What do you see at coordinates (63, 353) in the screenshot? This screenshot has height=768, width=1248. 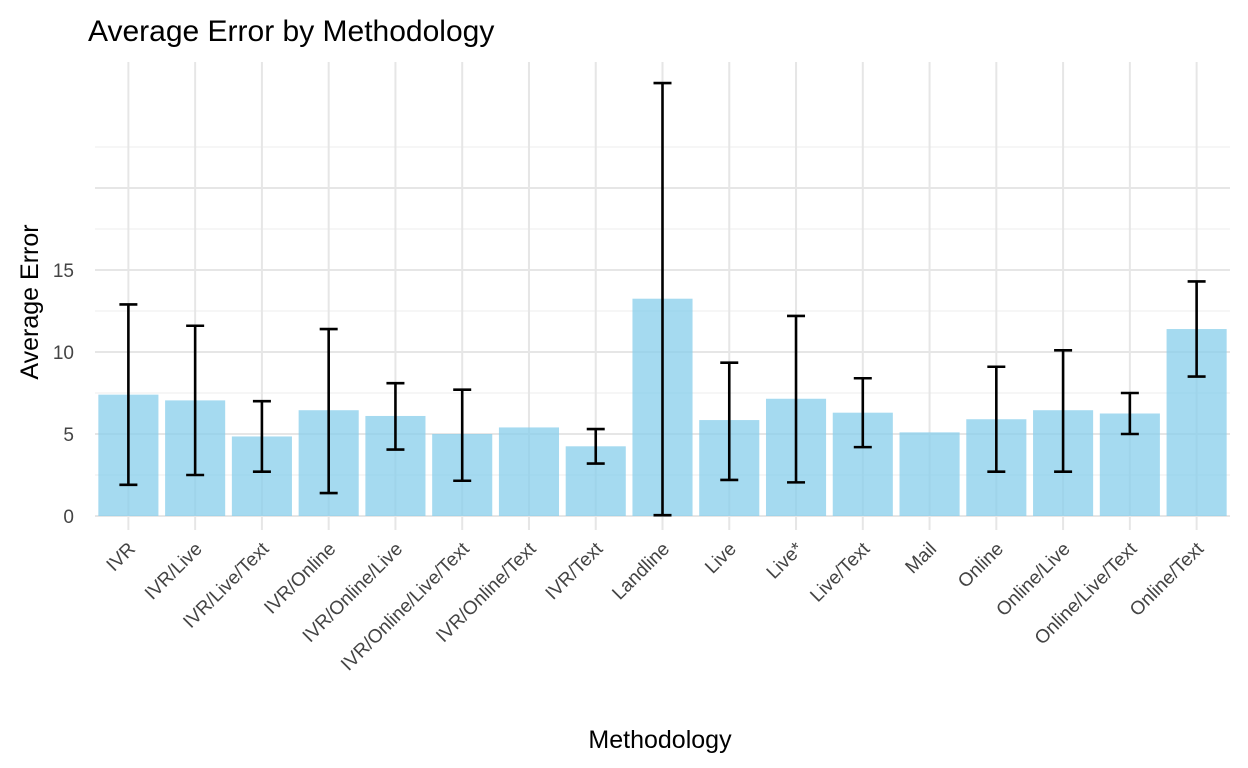 I see `y-tick-label: 10` at bounding box center [63, 353].